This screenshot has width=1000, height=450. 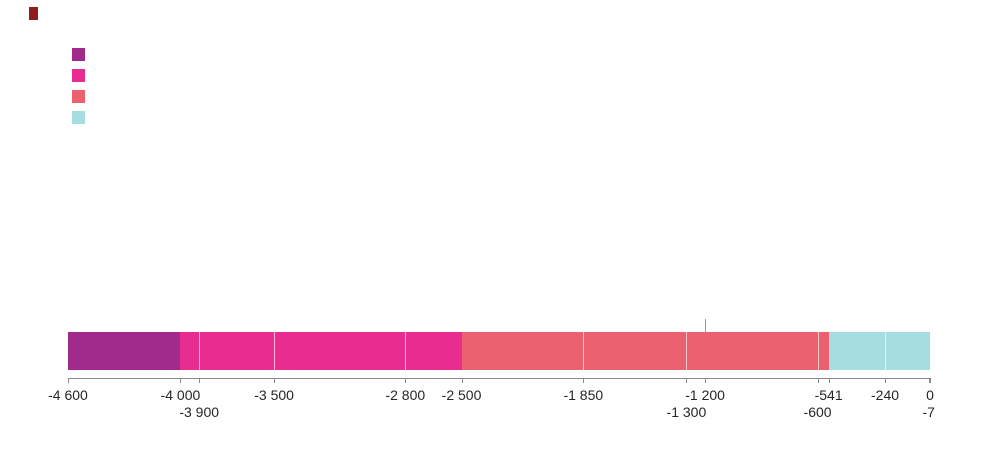 What do you see at coordinates (706, 325) in the screenshot?
I see `marker-line` at bounding box center [706, 325].